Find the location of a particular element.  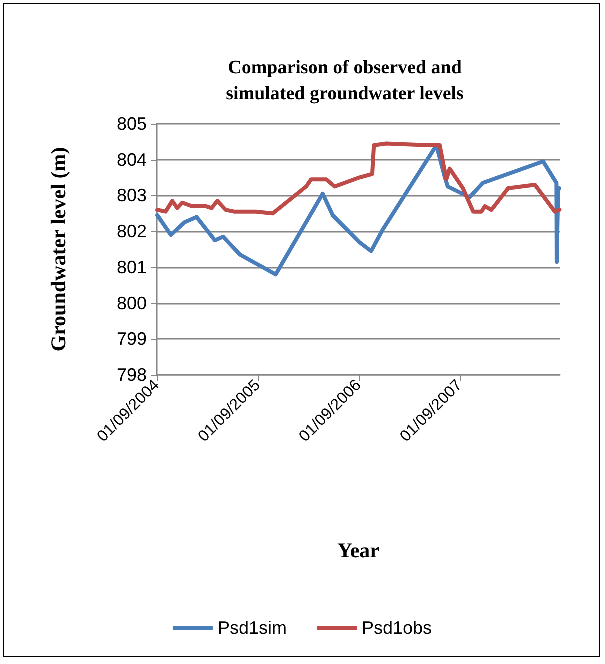

y-tick-label: 800 is located at coordinates (131, 303).